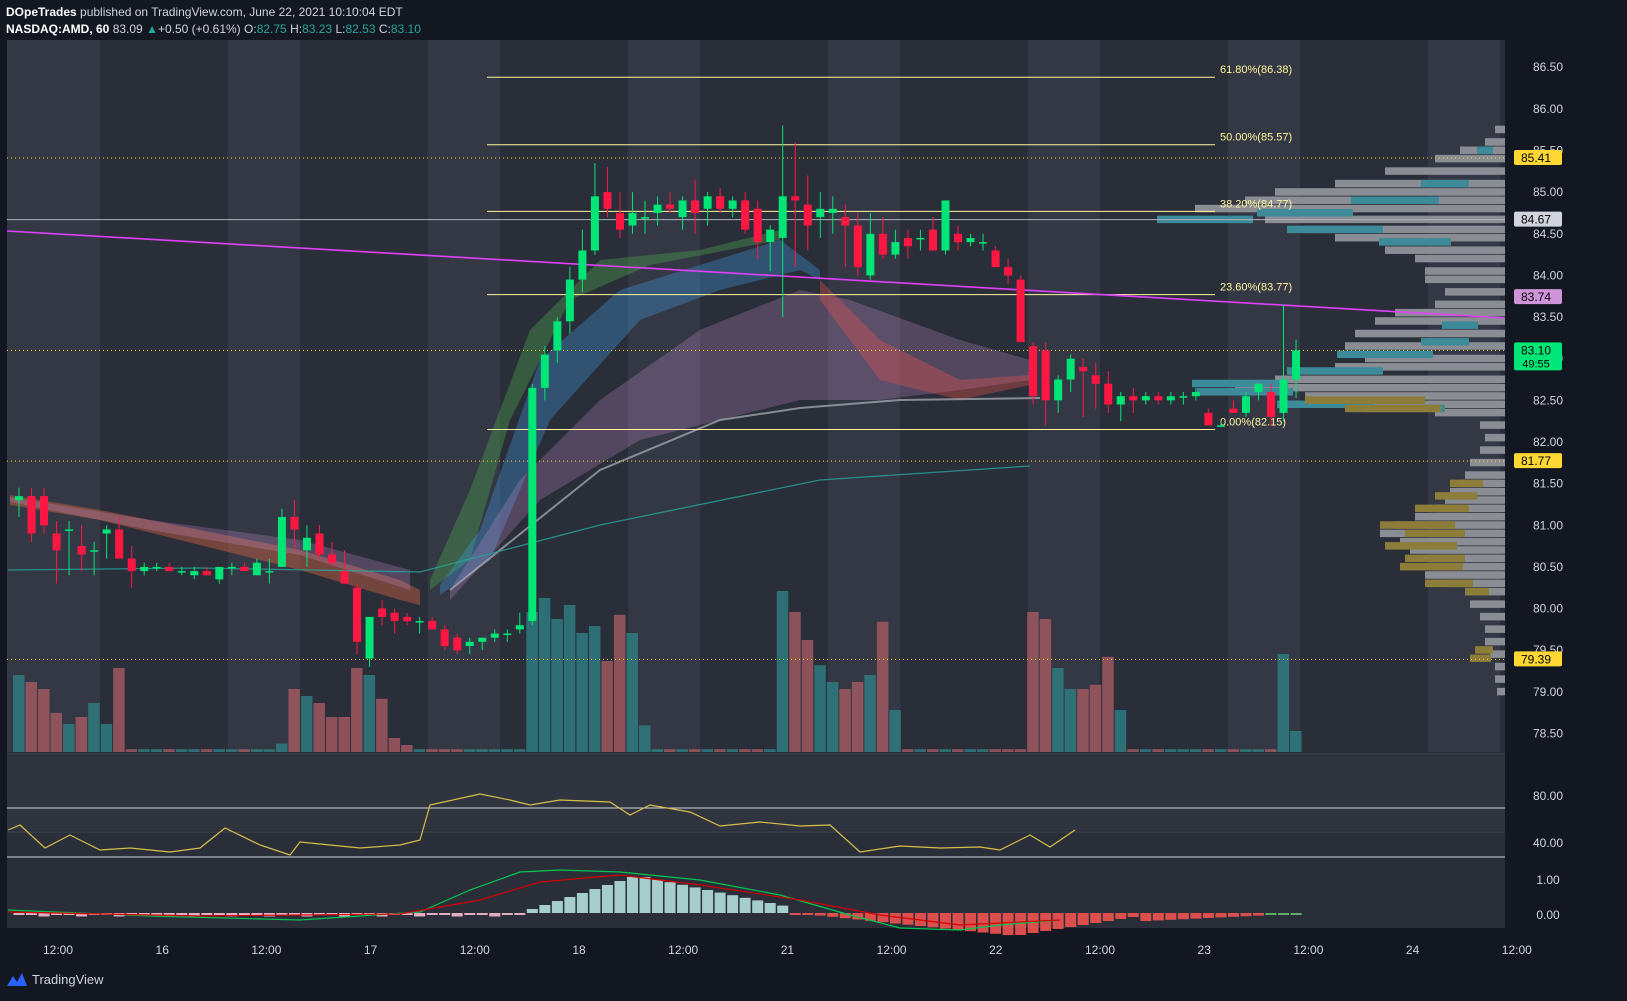 The width and height of the screenshot is (1627, 1001). What do you see at coordinates (1548, 567) in the screenshot?
I see `price-tick-label: 80.50` at bounding box center [1548, 567].